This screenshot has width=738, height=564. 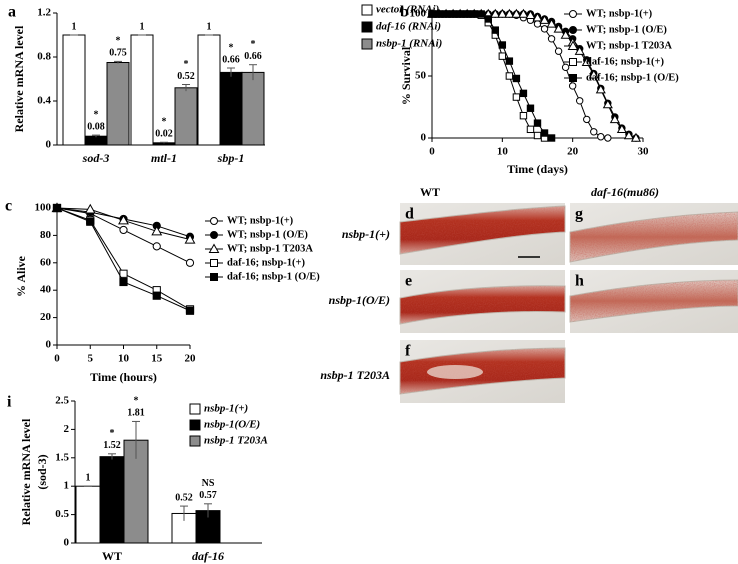 I want to click on y-tick-label: 2.5, so click(x=62, y=401).